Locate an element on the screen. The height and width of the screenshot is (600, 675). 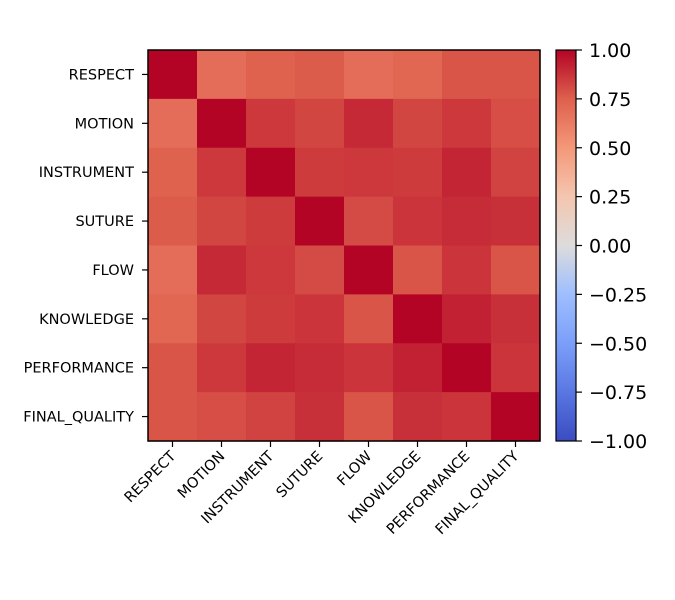
y-tick-label: INSTRUMENT is located at coordinates (86, 173).